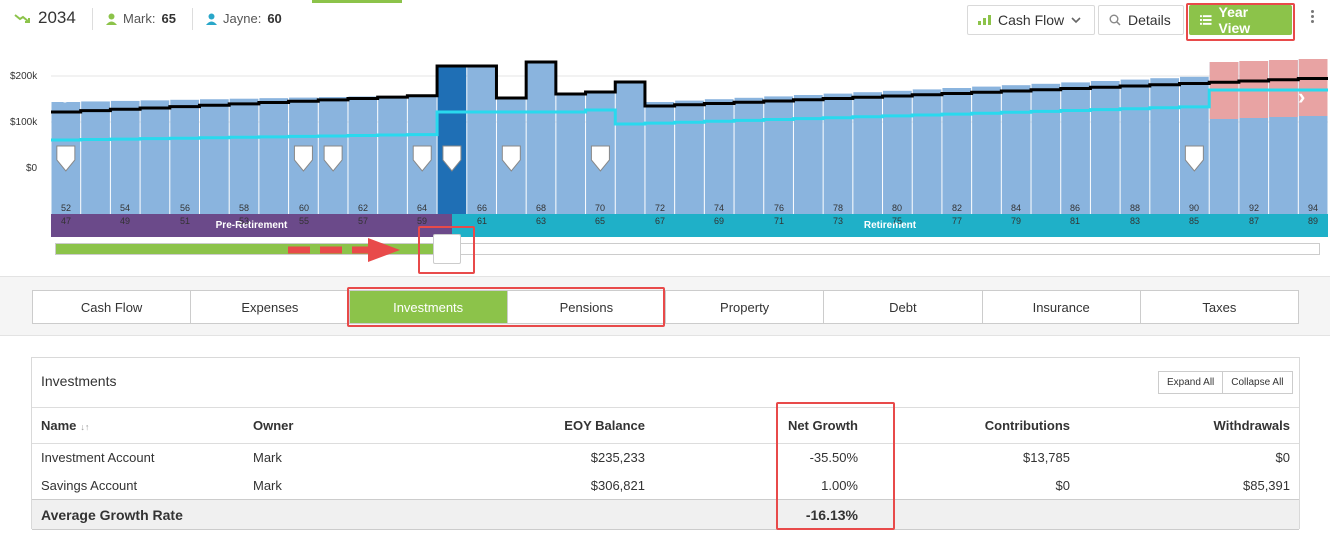  I want to click on collapse-all-button: Collapse All, so click(1257, 382).